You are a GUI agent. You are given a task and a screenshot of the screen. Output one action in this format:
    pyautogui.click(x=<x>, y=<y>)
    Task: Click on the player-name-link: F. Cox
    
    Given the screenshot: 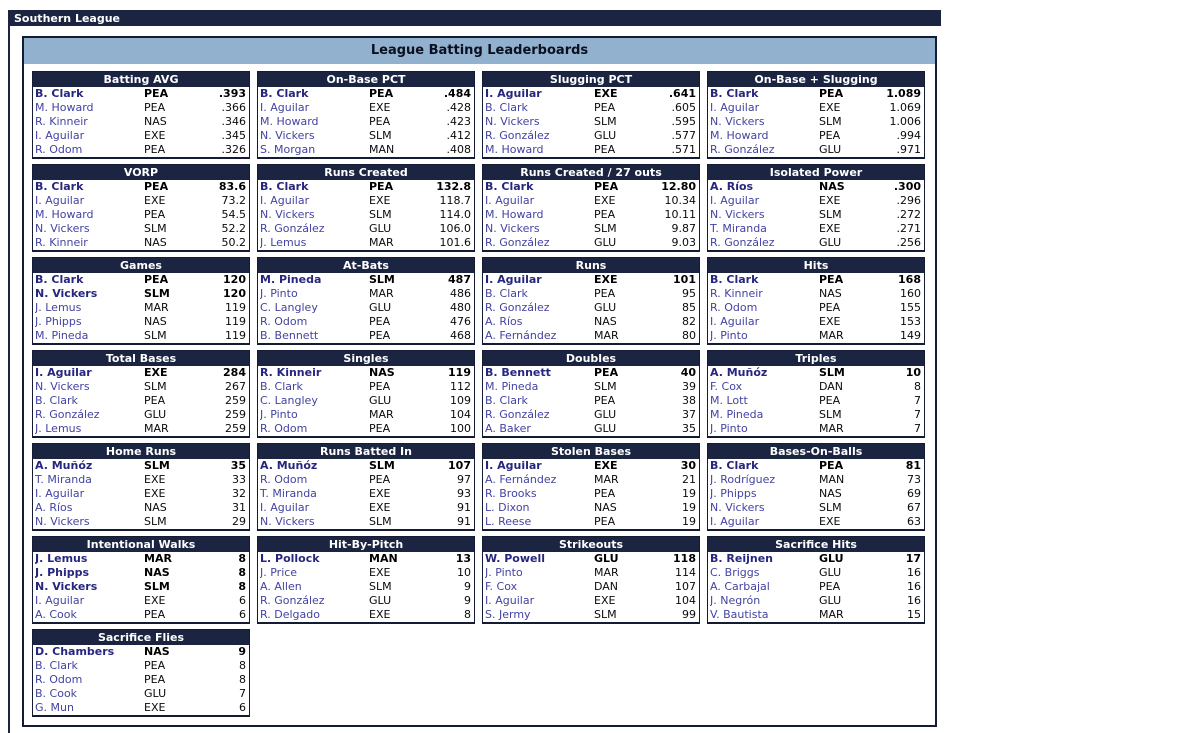 What is the action you would take?
    pyautogui.click(x=726, y=386)
    